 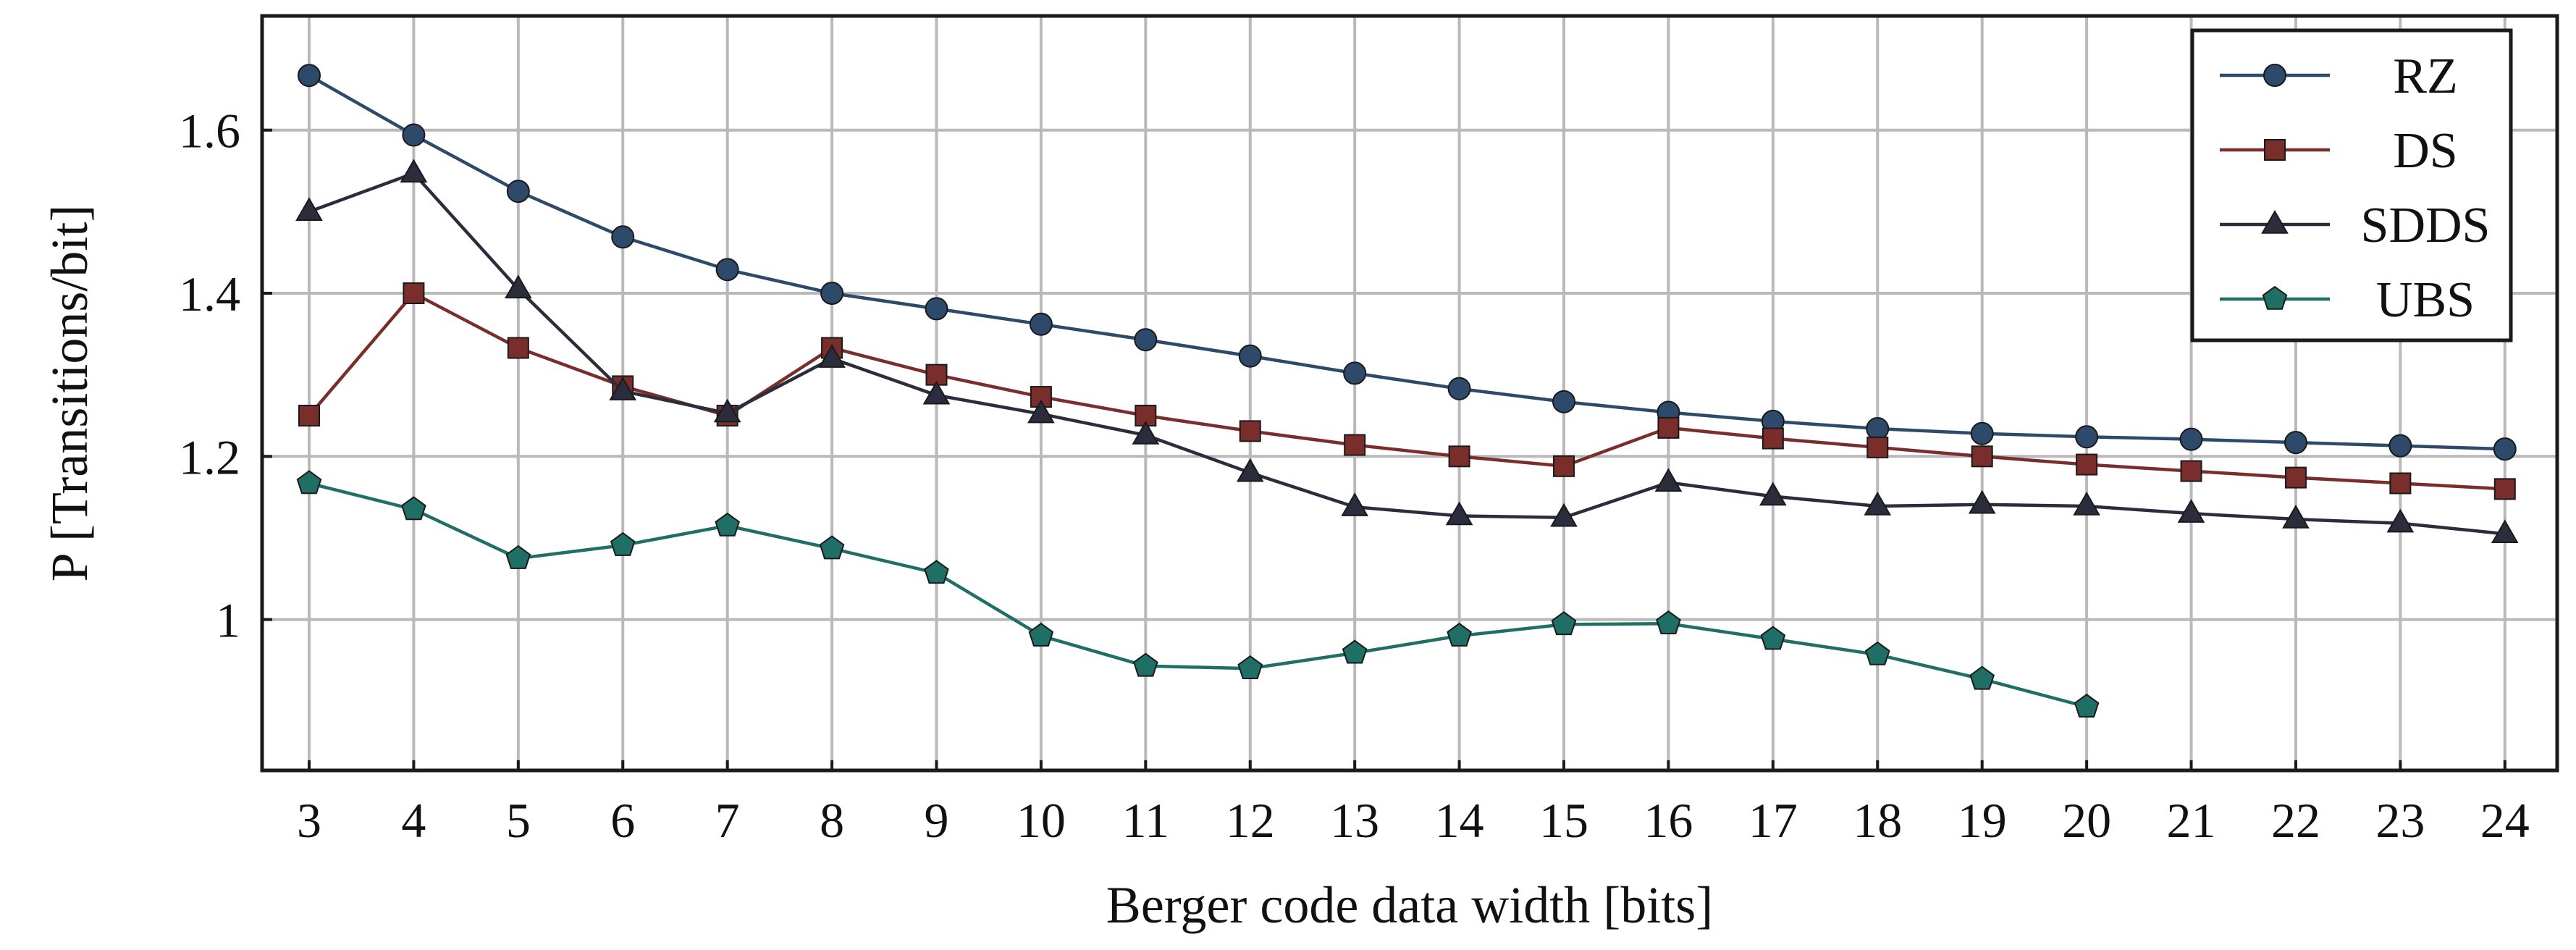 What do you see at coordinates (1982, 820) in the screenshot?
I see `x-tick-label: 19` at bounding box center [1982, 820].